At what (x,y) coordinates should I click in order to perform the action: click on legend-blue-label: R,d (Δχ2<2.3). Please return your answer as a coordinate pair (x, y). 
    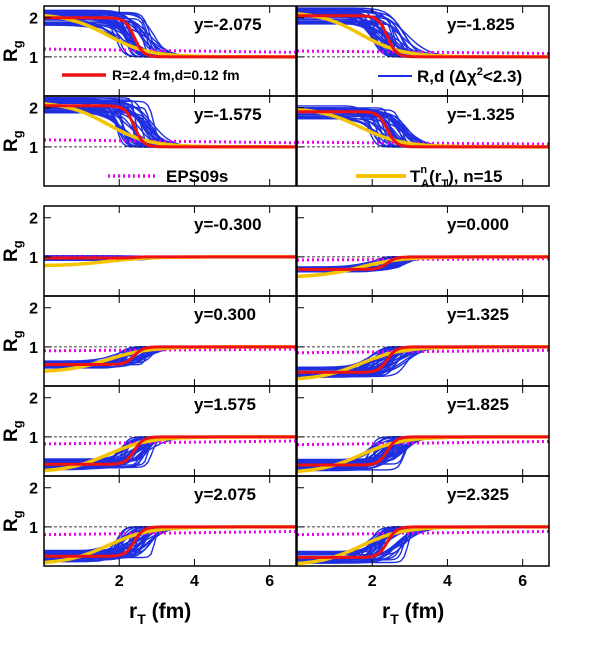
    Looking at the image, I should click on (469, 76).